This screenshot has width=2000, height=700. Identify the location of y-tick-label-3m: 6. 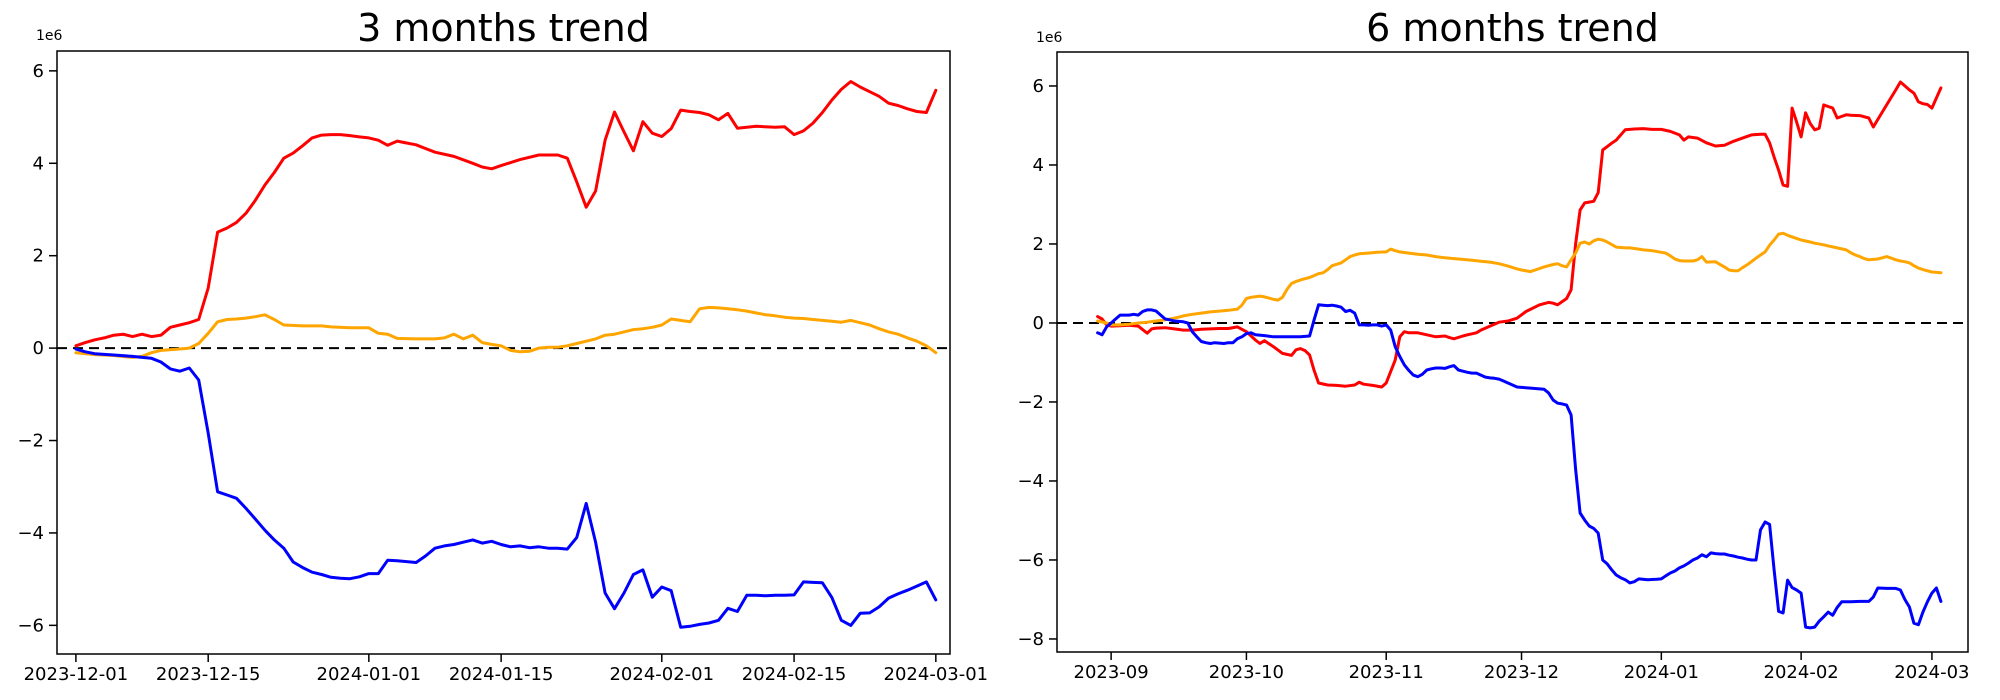
(38, 71).